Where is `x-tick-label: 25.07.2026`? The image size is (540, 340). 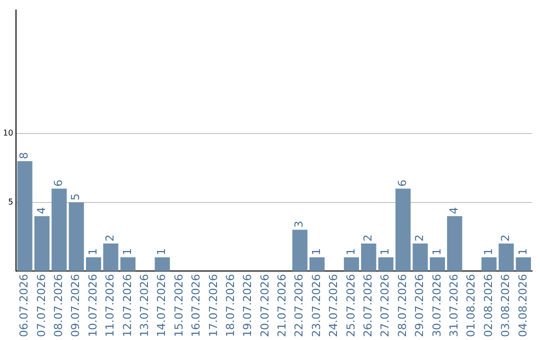 x-tick-label: 25.07.2026 is located at coordinates (351, 306).